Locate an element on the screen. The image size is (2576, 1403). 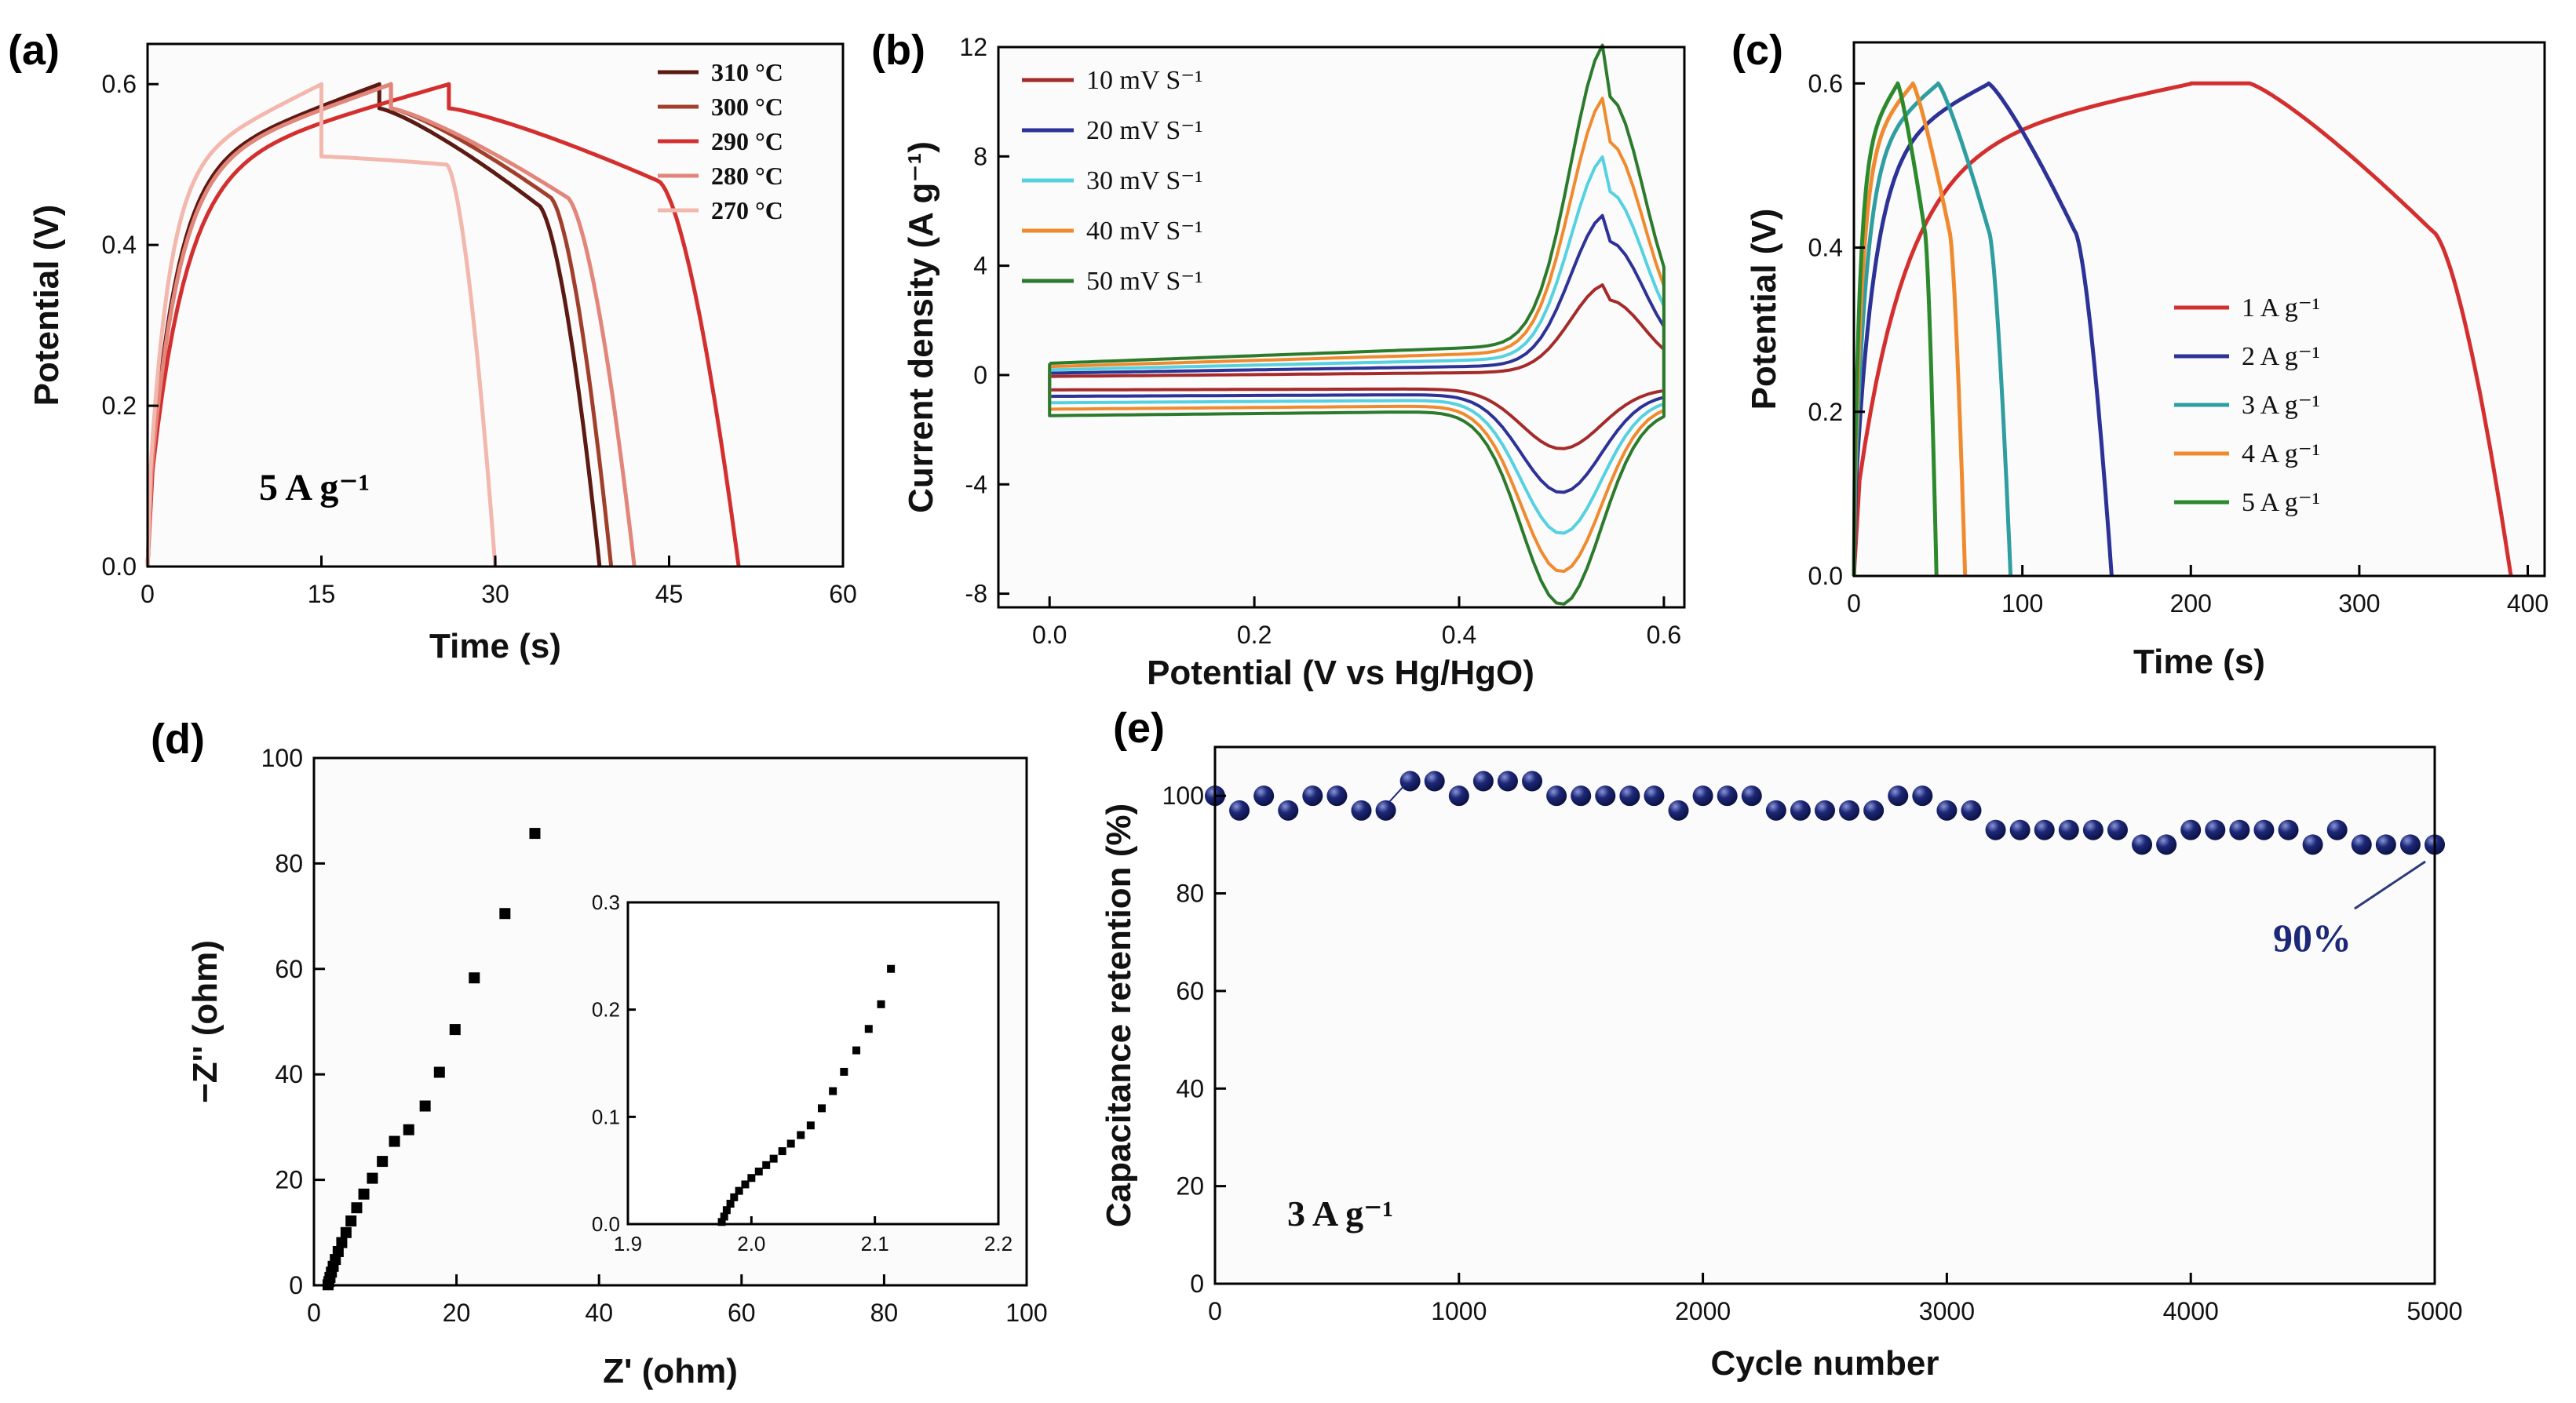
panel-c-lines is located at coordinates (2182, 329).